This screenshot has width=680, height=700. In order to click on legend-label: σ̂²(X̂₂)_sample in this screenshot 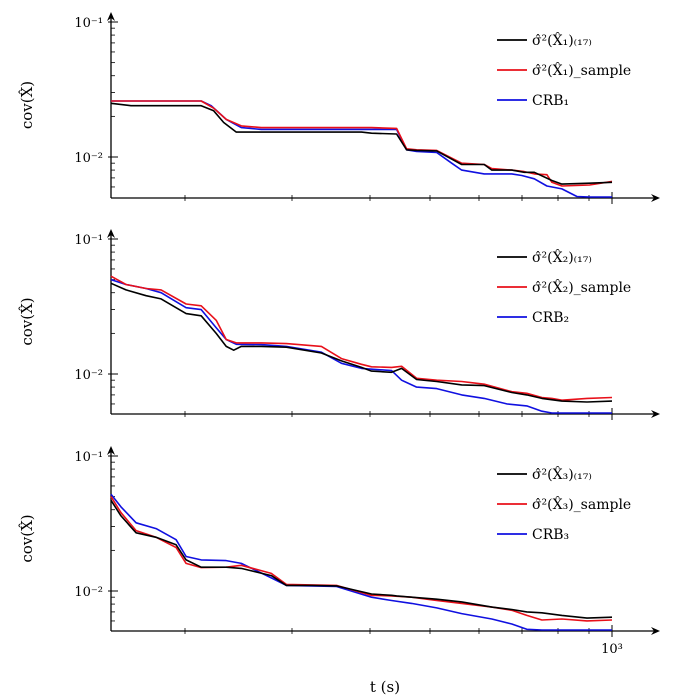, I will do `click(581, 287)`.